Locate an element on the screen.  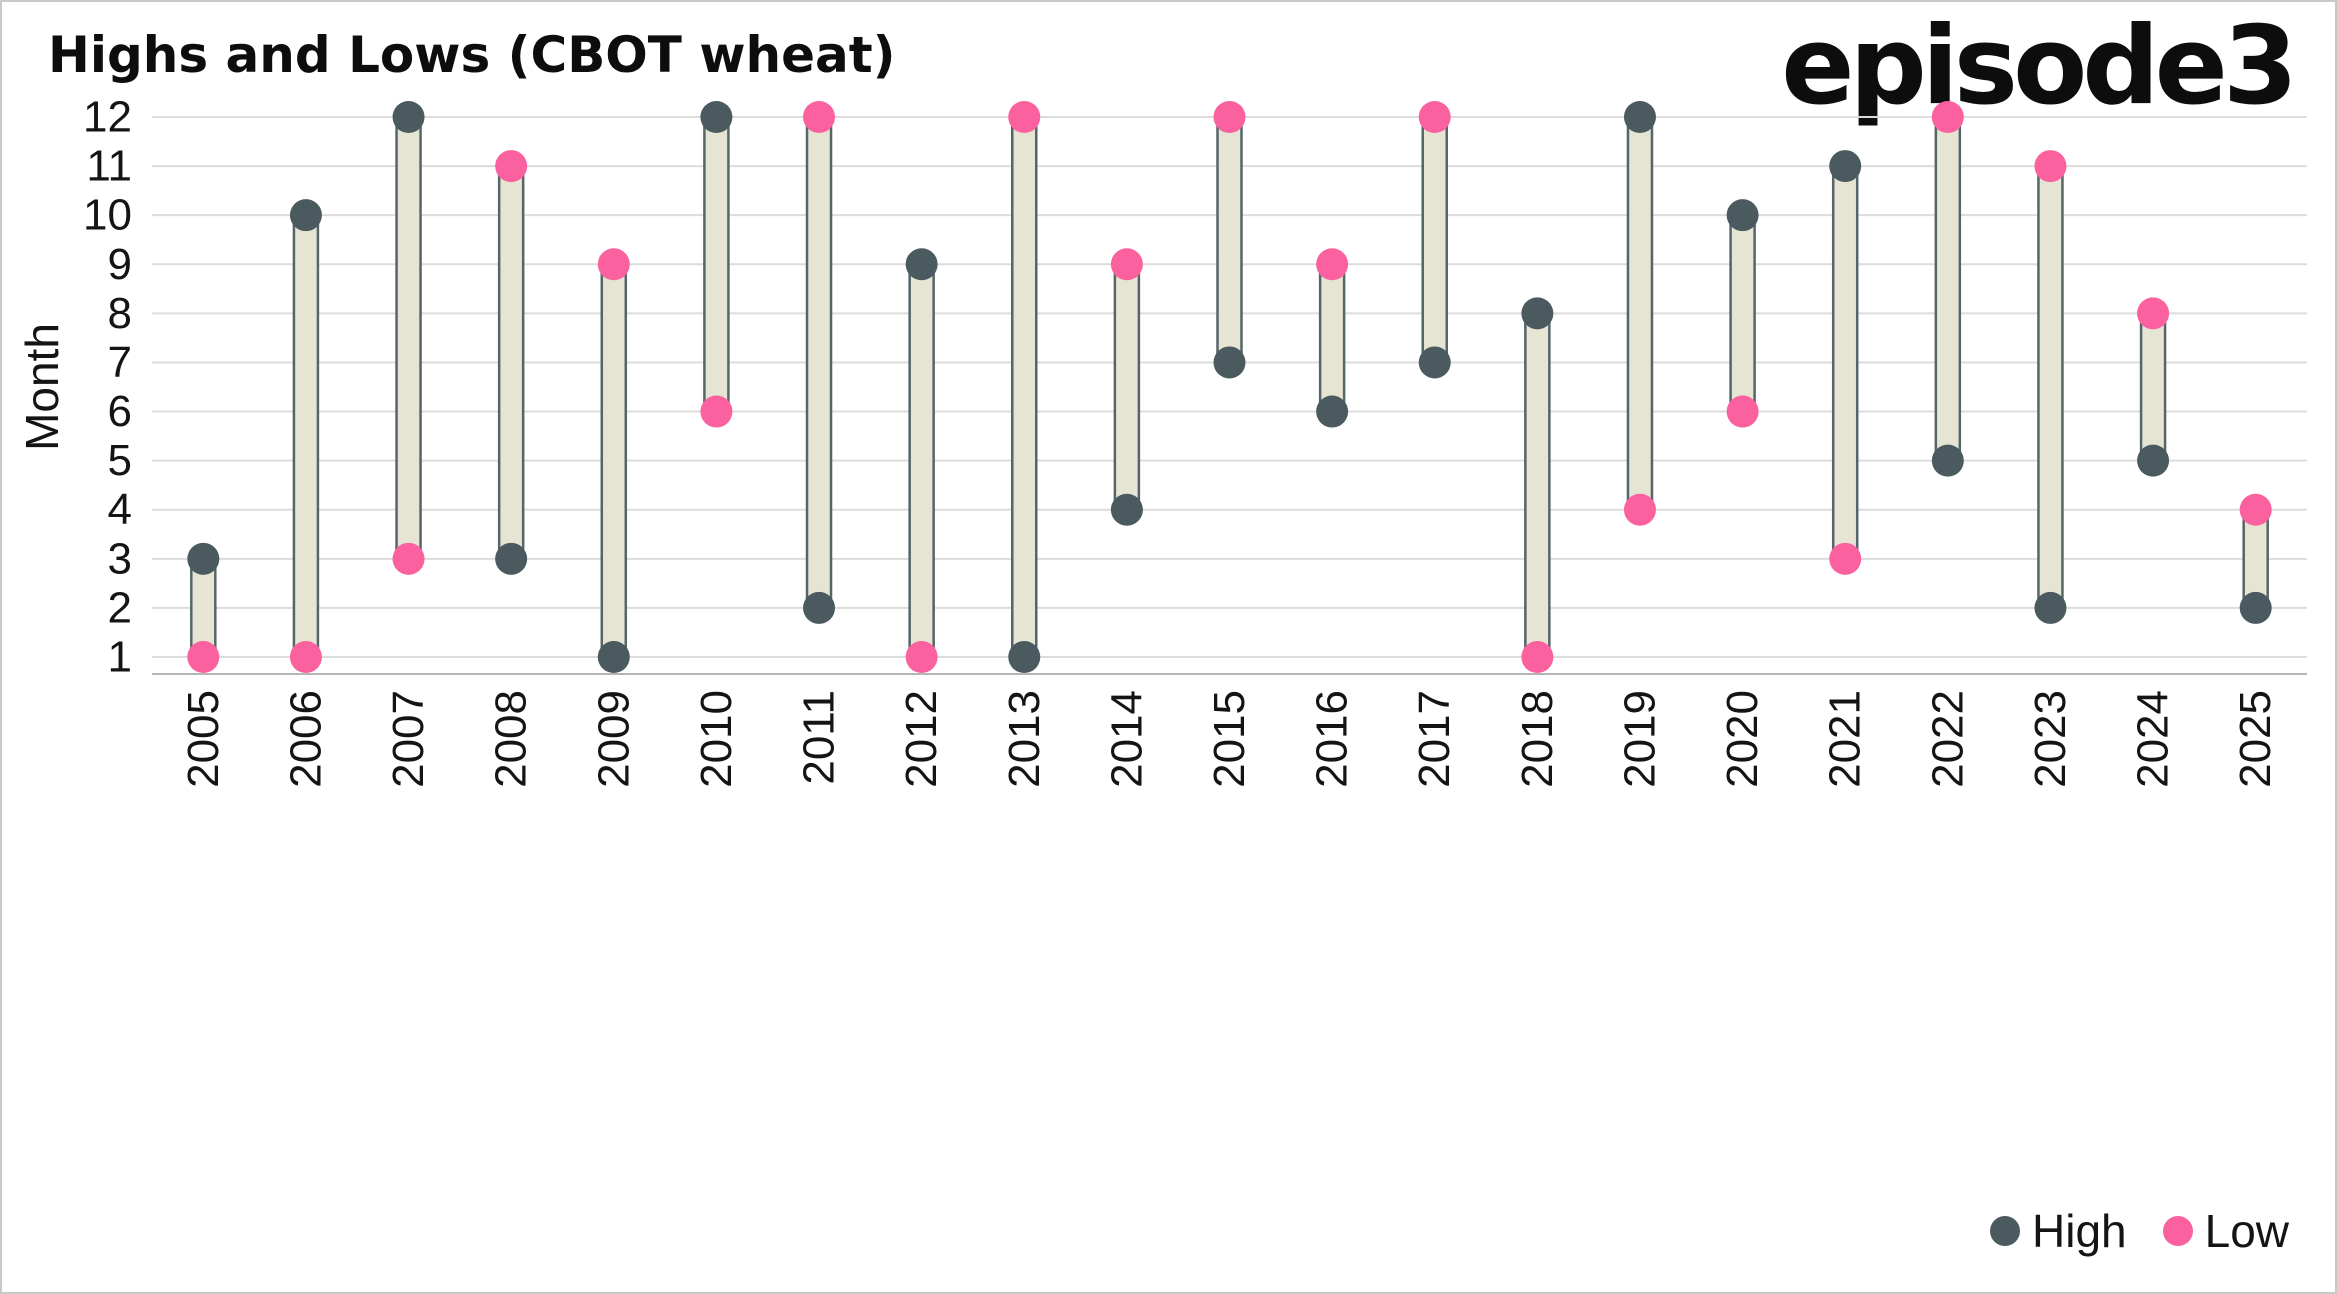
x-tick-label: 2015 is located at coordinates (1229, 739).